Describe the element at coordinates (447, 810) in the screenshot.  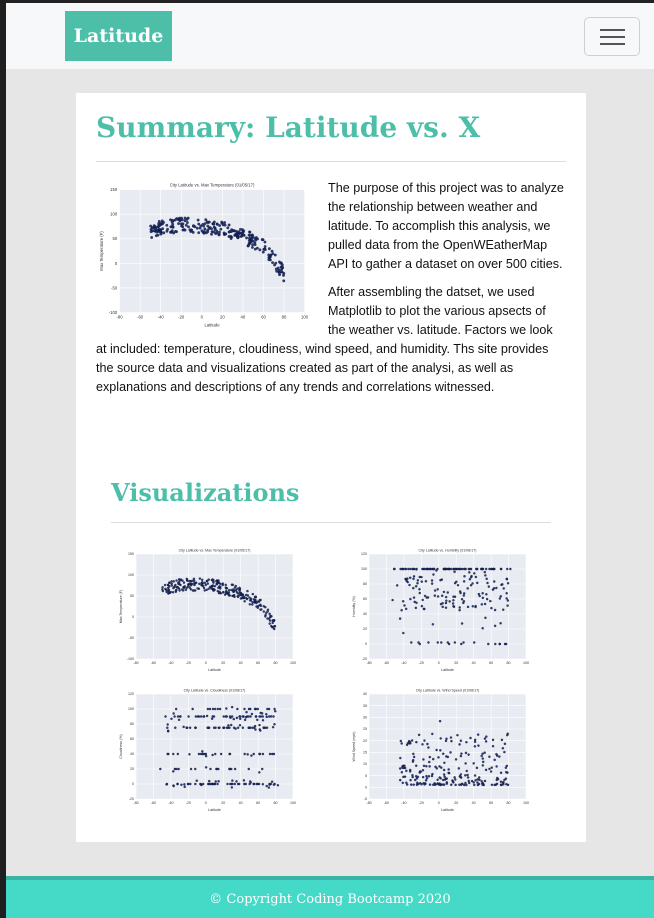
I see `x-axis-label: Latitude` at that location.